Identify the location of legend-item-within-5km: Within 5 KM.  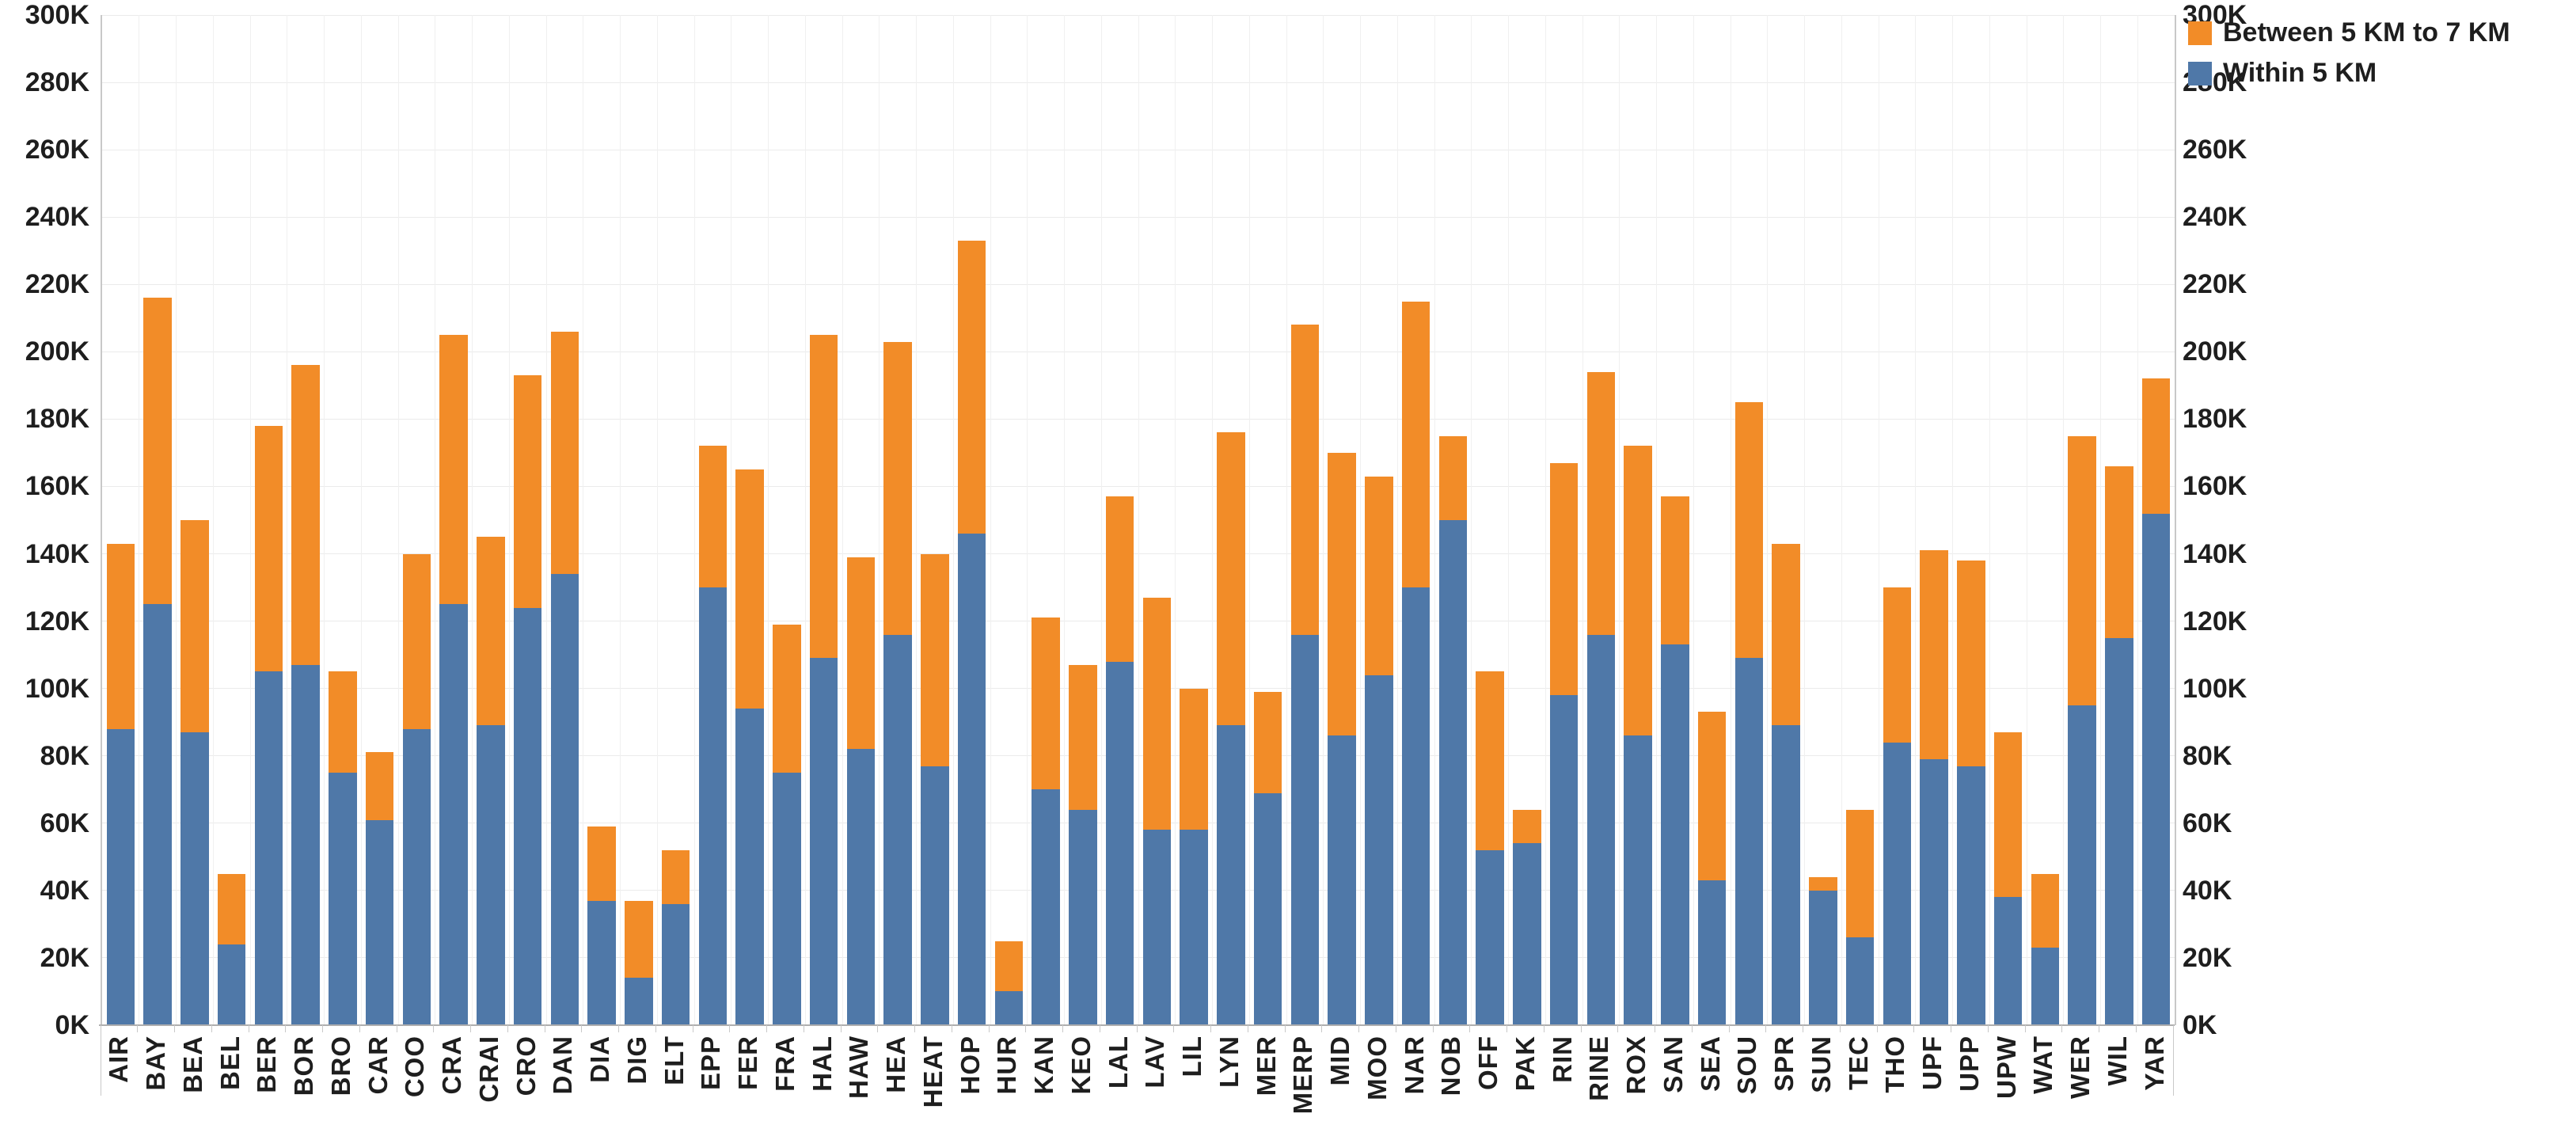
(2349, 73).